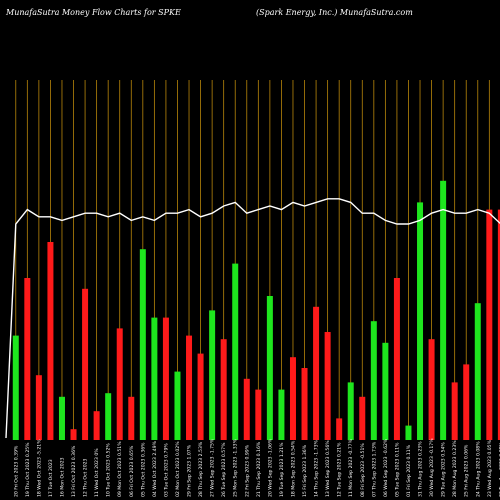 This screenshot has width=500, height=500. What do you see at coordinates (166, 470) in the screenshot?
I see `x-tick-label: 03 Tue Oct 2023 0.79%` at bounding box center [166, 470].